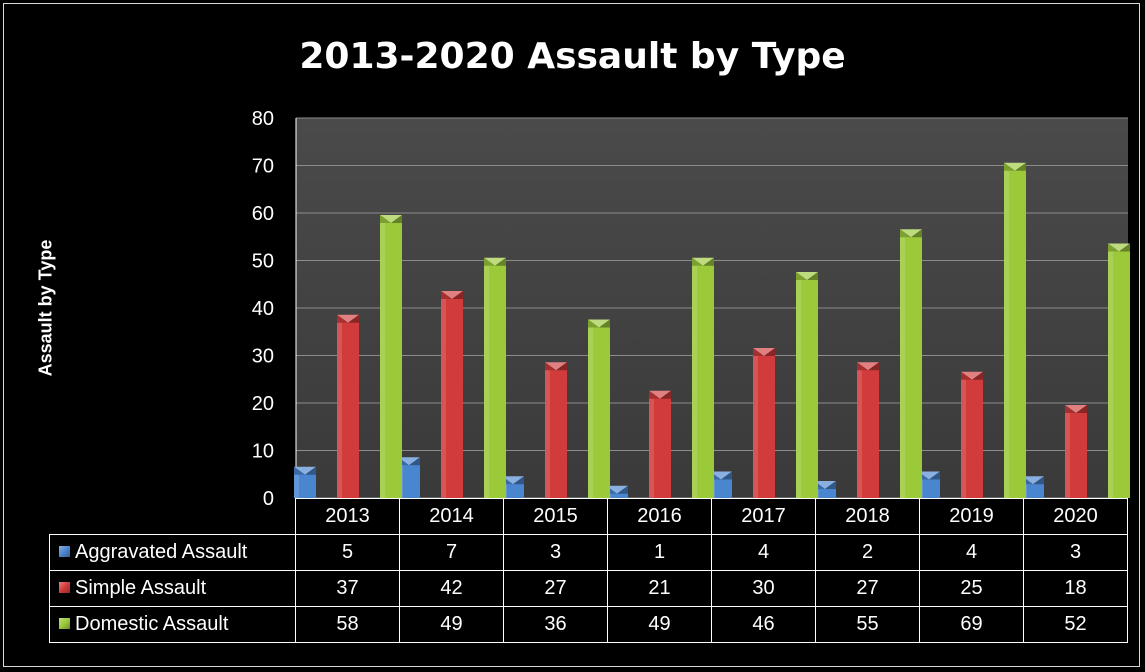 This screenshot has height=672, width=1145. I want to click on data-label: 69, so click(971, 624).